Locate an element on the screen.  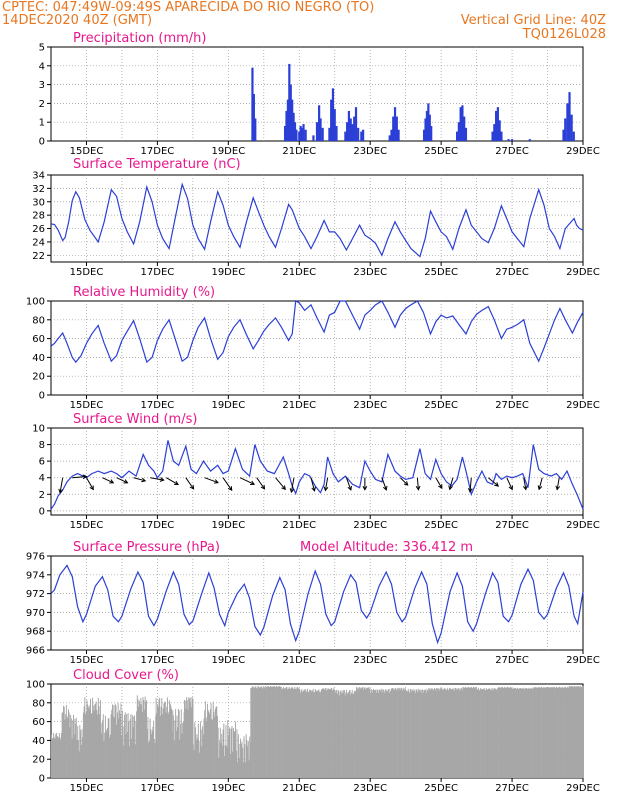
precip-xtick-label: 23DEC is located at coordinates (370, 151).